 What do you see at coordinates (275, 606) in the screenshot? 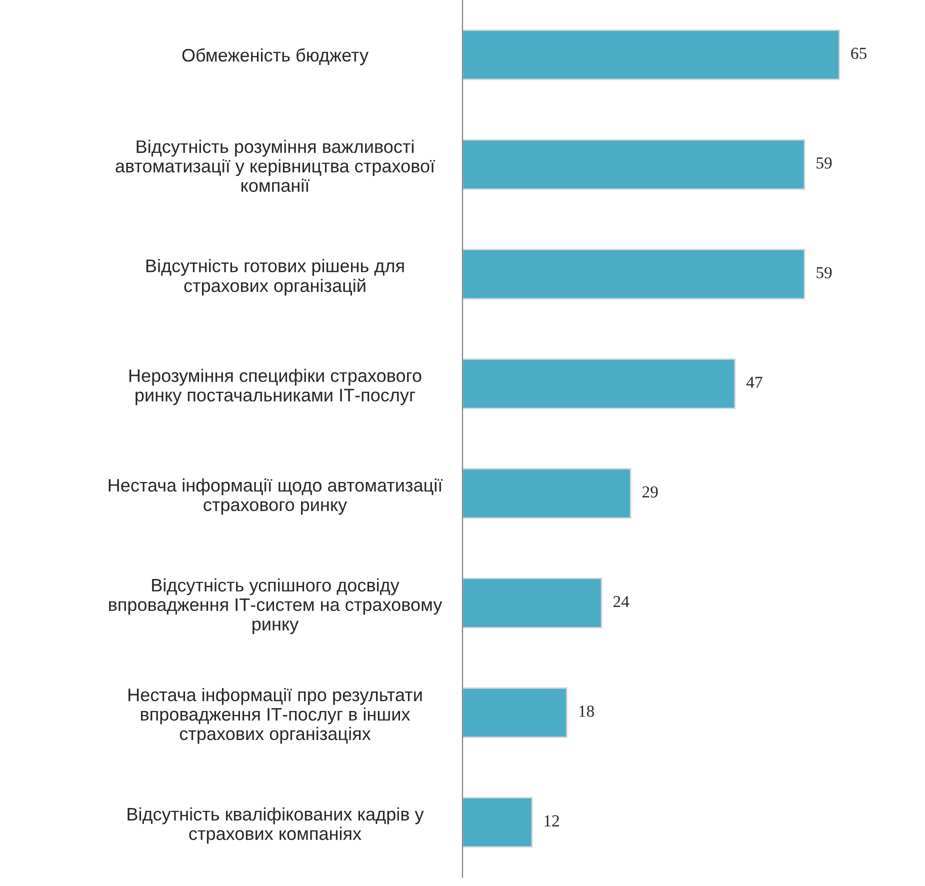
I see `y-tick-label: Відсутність успішного досвіду впровадження ІТ-систем на страховому ринку` at bounding box center [275, 606].